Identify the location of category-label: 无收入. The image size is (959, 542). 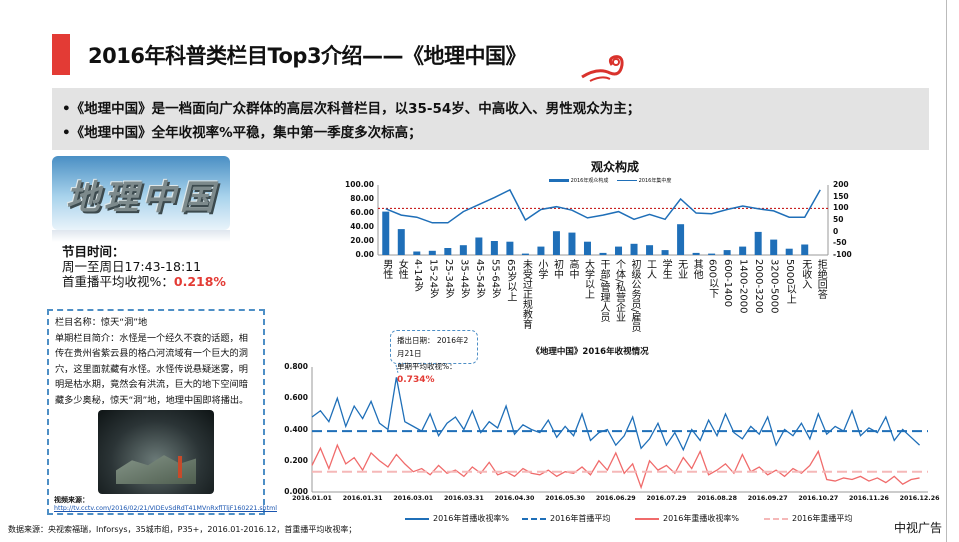
(805, 274).